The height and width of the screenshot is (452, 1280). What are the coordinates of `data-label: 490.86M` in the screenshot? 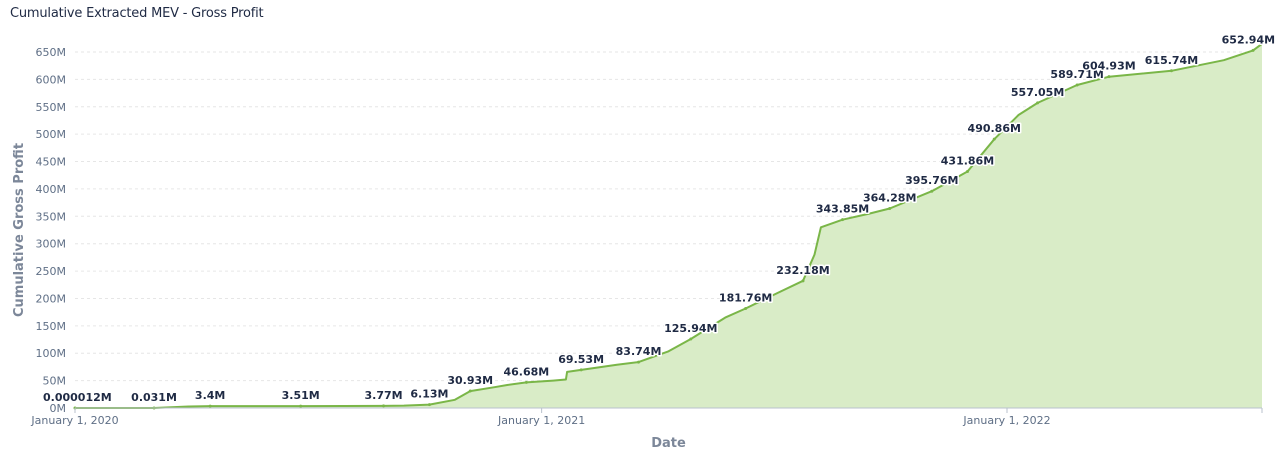 It's located at (994, 128).